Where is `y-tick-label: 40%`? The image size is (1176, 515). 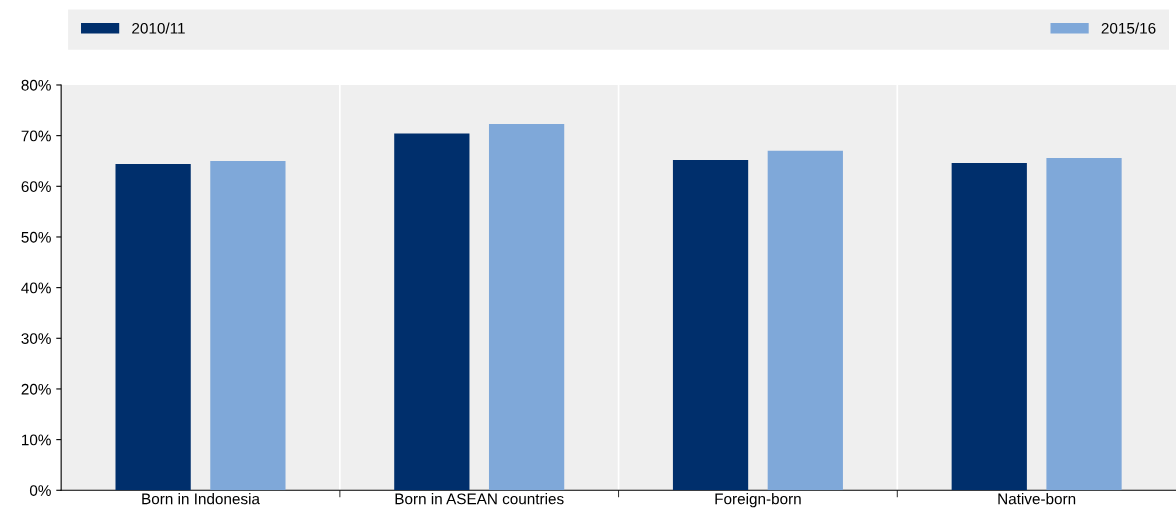 y-tick-label: 40% is located at coordinates (36, 288).